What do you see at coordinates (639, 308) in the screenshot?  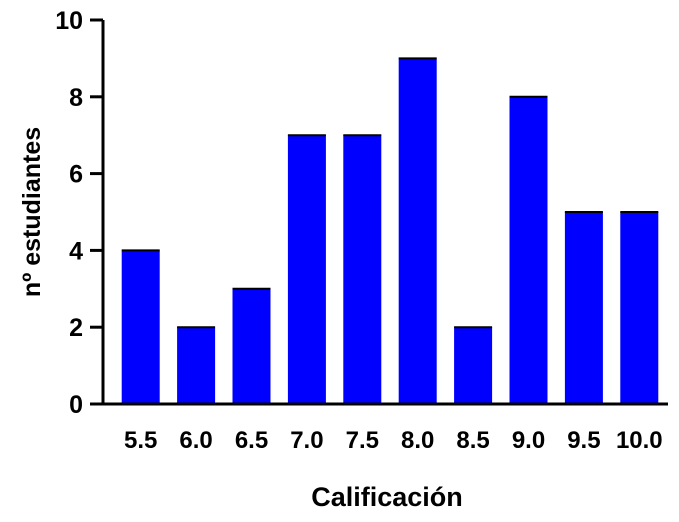 I see `bar-10.0` at bounding box center [639, 308].